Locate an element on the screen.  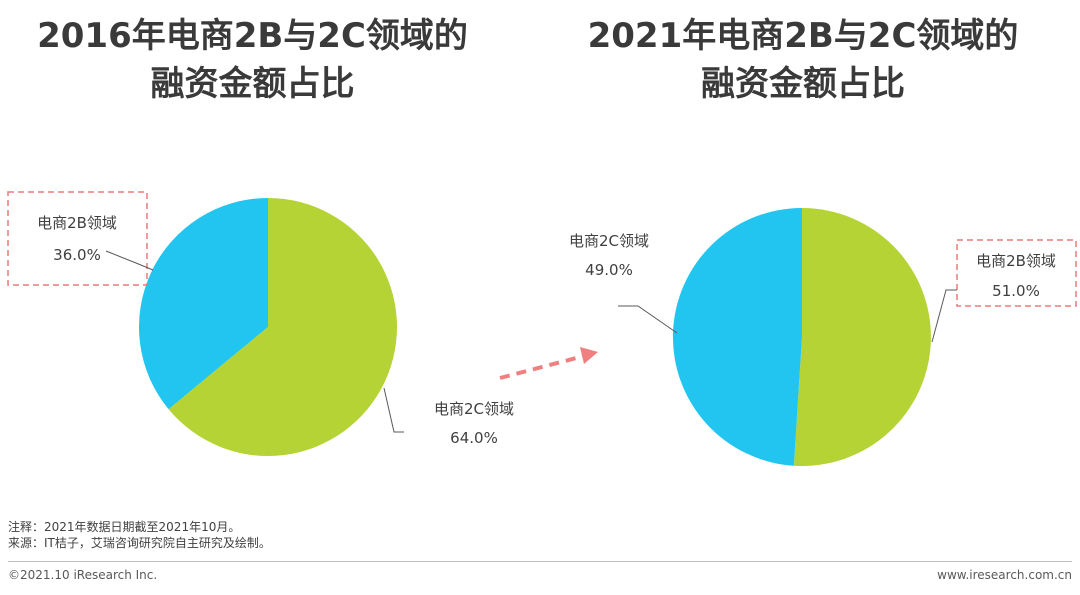
transition-arrow-head is located at coordinates (589, 355).